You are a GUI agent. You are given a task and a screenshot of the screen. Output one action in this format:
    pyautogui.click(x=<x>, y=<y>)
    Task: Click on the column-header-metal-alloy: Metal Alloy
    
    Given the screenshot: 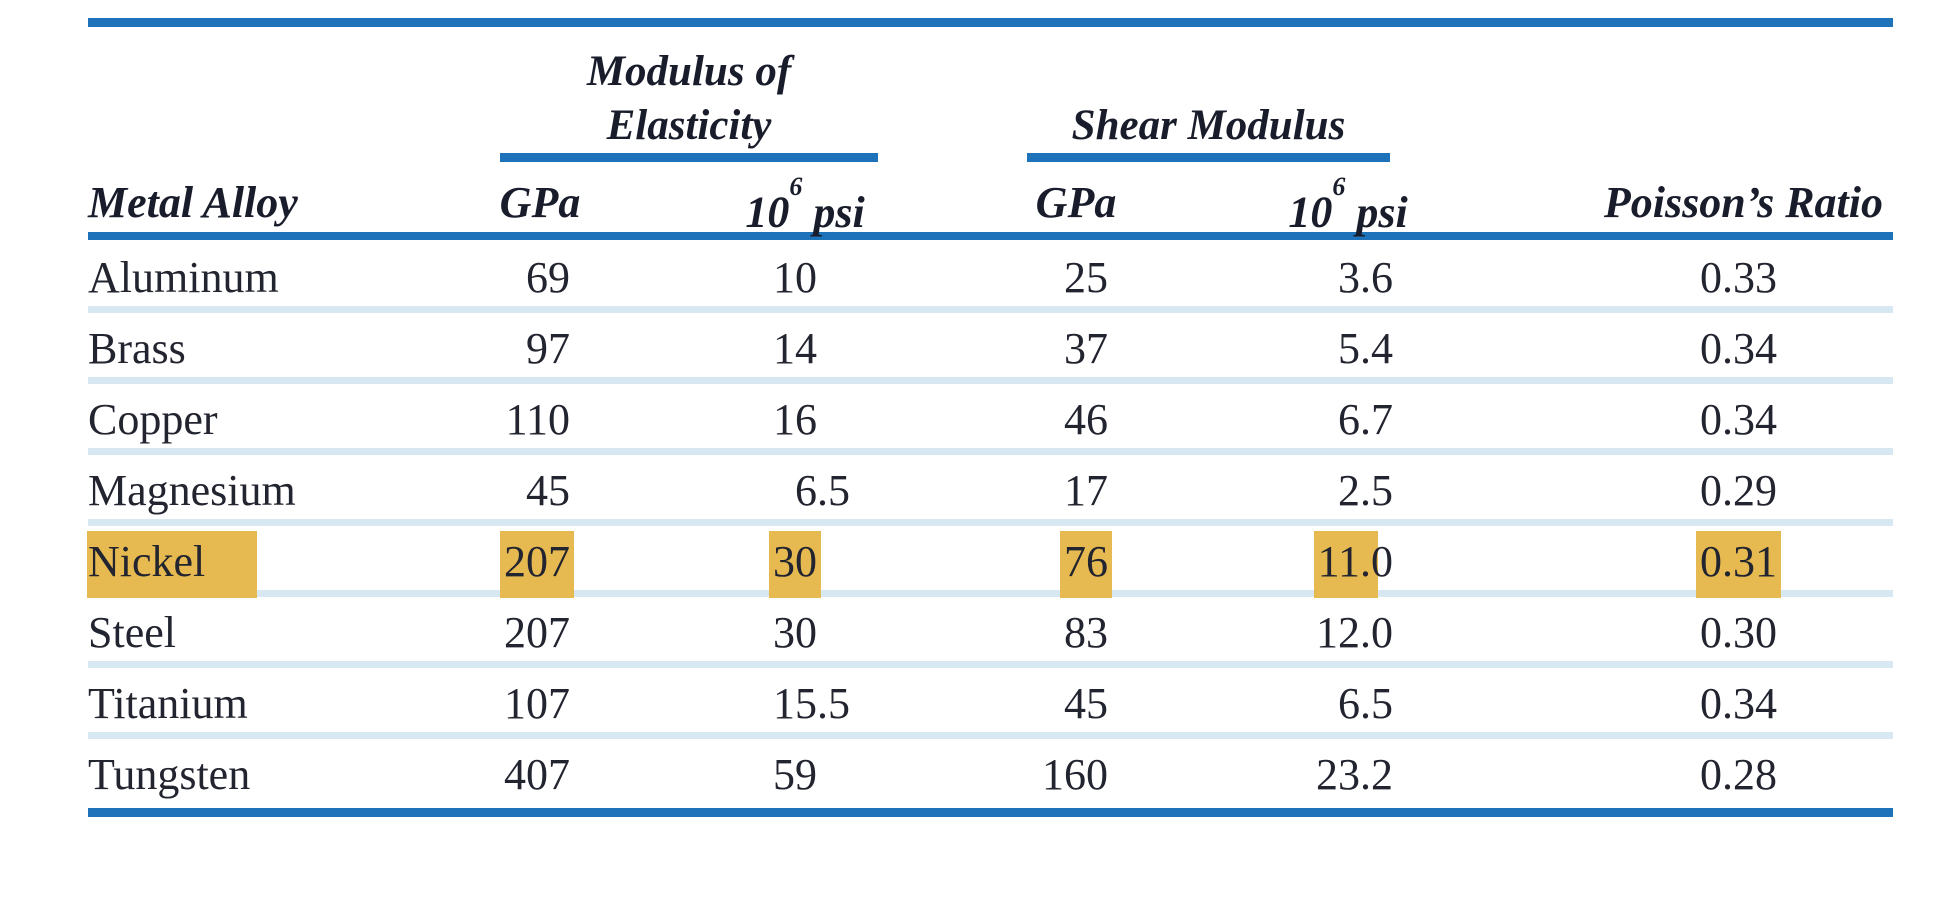 What is the action you would take?
    pyautogui.click(x=193, y=202)
    